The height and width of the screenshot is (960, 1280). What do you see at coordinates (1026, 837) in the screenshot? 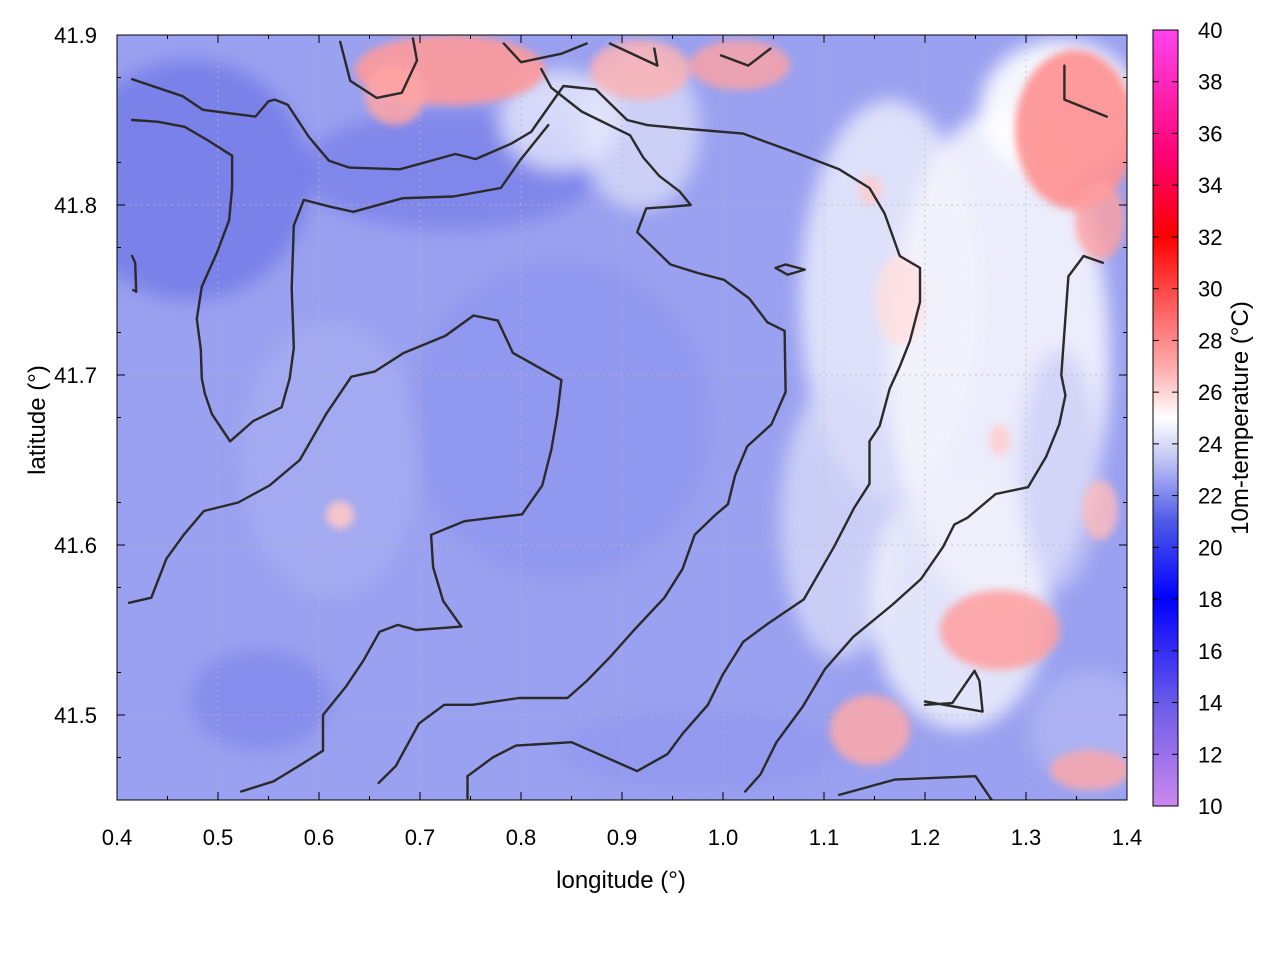
I see `x-tick-label: 1.3` at bounding box center [1026, 837].